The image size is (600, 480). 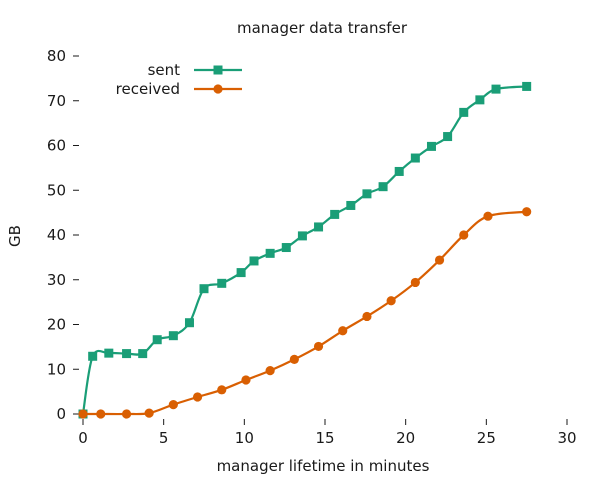 I want to click on legend-label: sent, so click(x=164, y=70).